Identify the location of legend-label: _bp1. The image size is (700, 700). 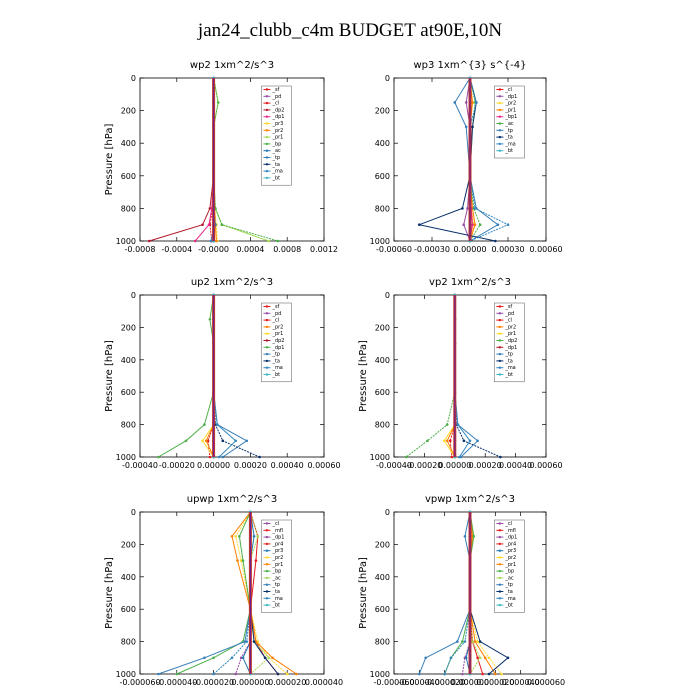
(510, 117).